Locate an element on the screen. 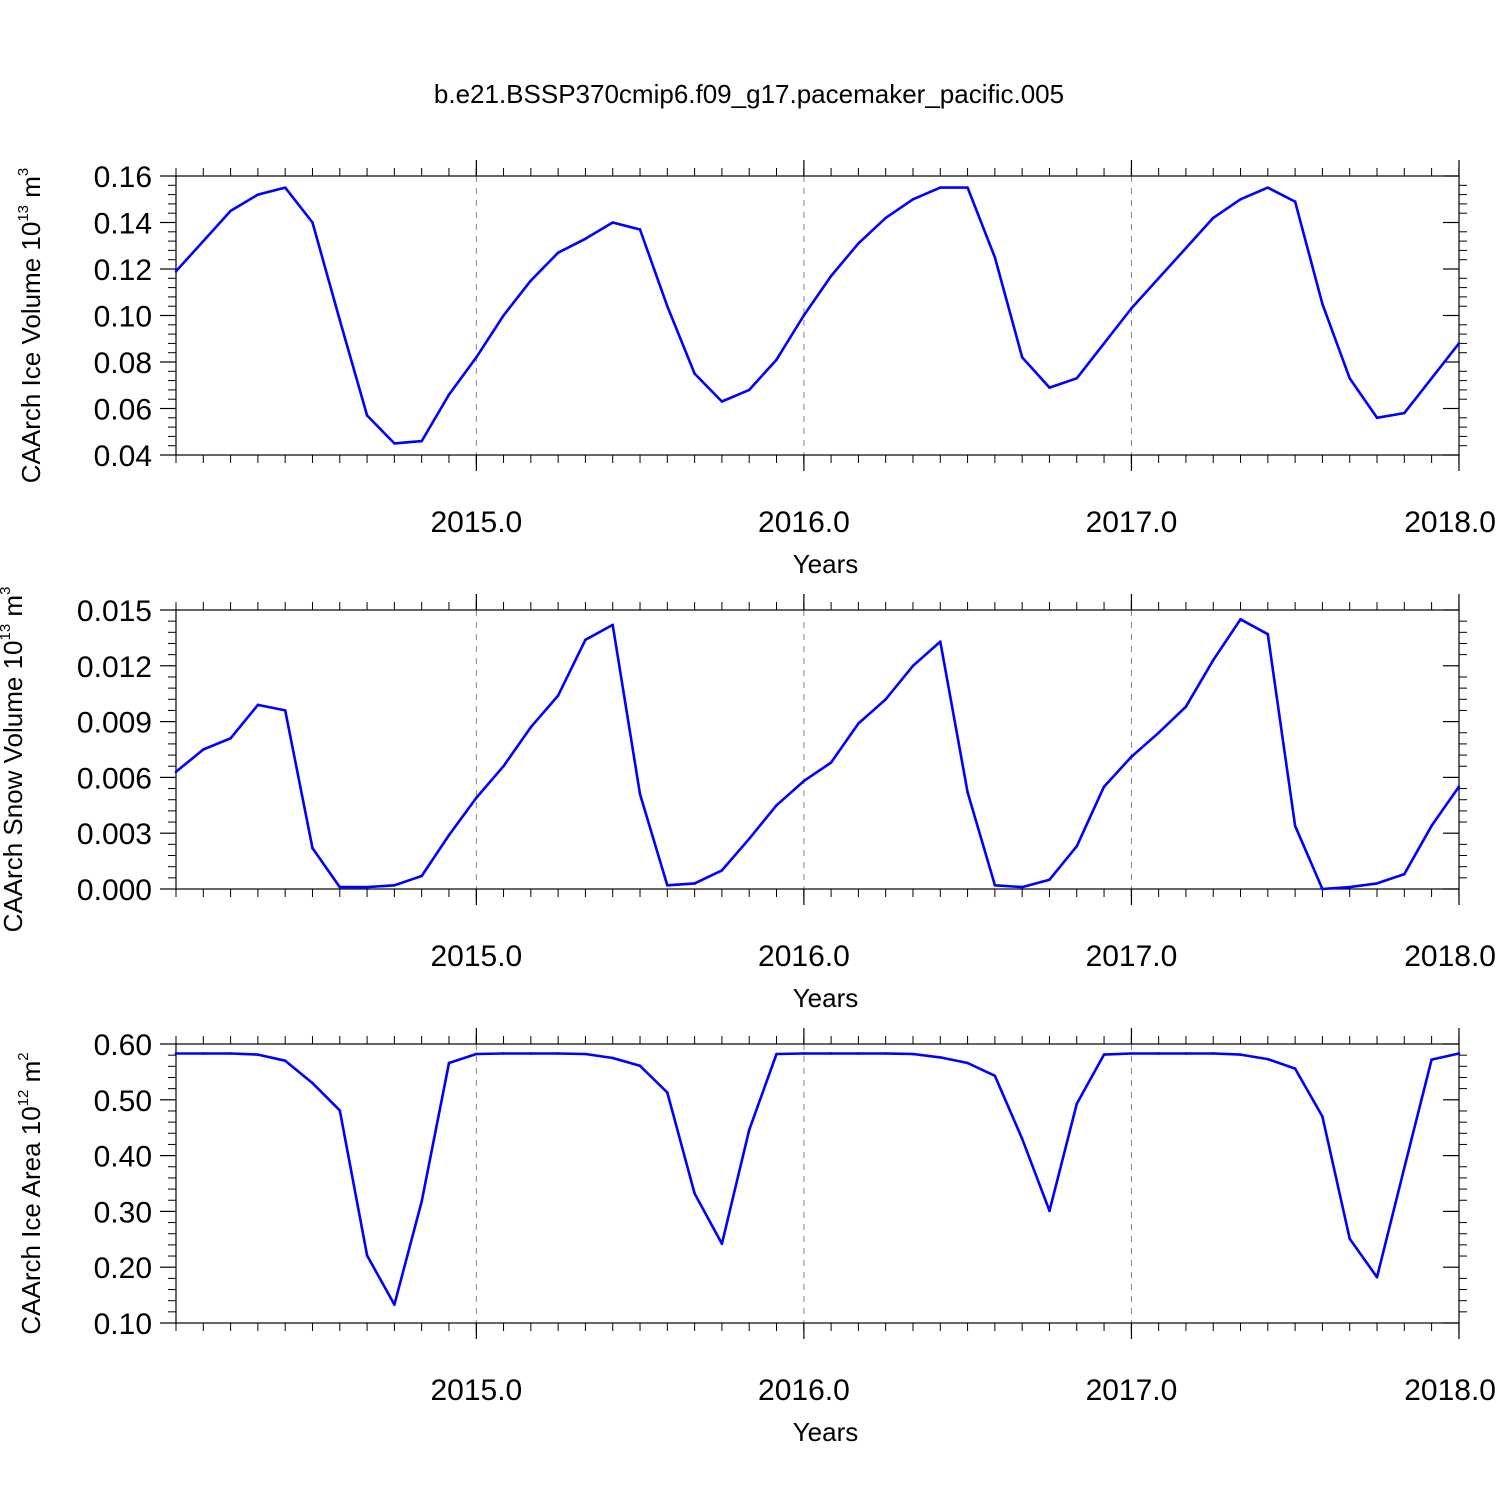 Image resolution: width=1500 pixels, height=1500 pixels. y-tick-label: 0.015 is located at coordinates (114, 611).